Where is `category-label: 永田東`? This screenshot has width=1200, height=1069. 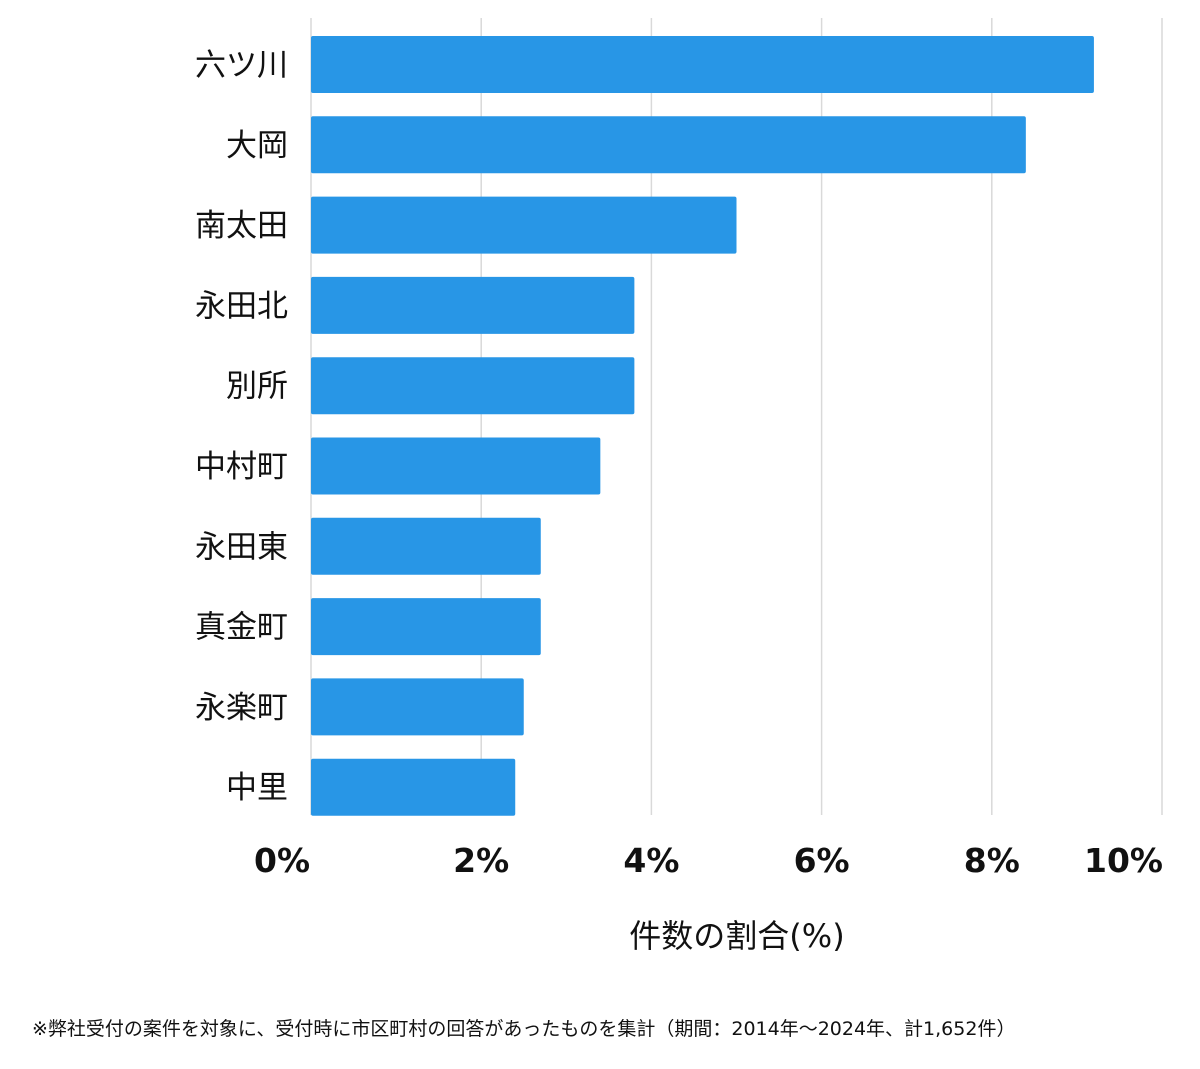
category-label: 永田東 is located at coordinates (241, 547).